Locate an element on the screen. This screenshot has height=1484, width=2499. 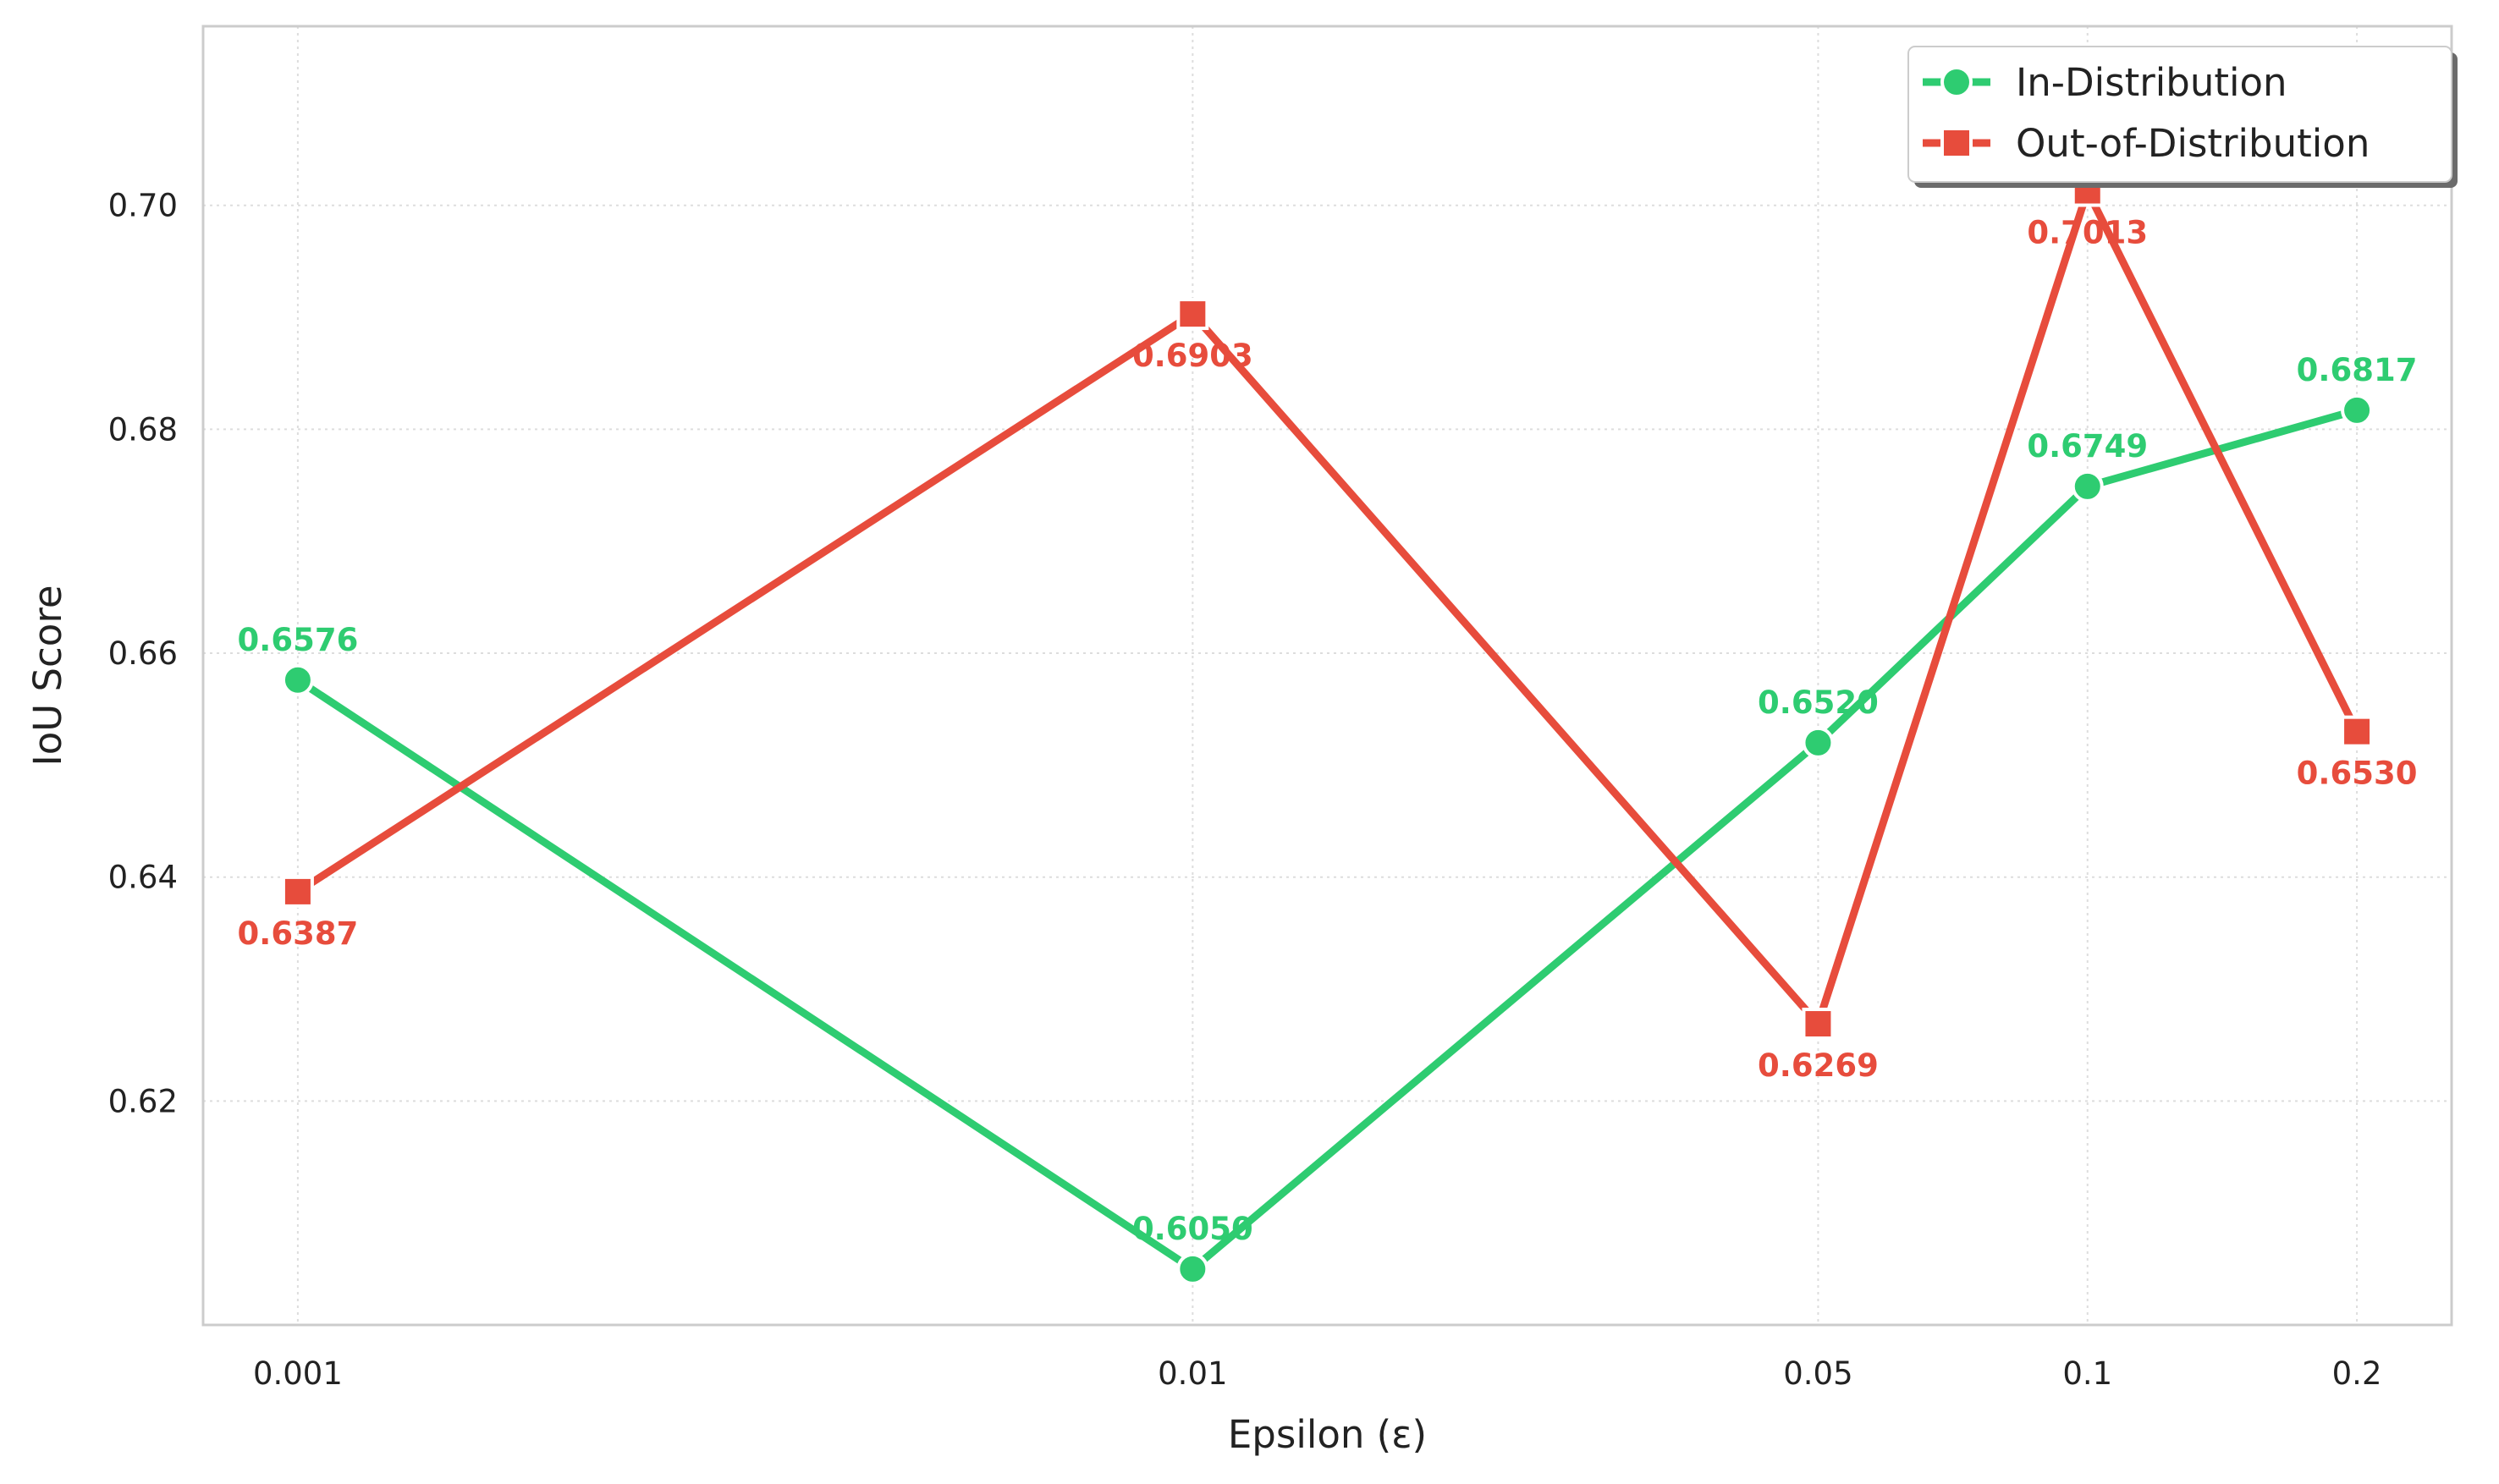
data-label: 0.6387 is located at coordinates (298, 933).